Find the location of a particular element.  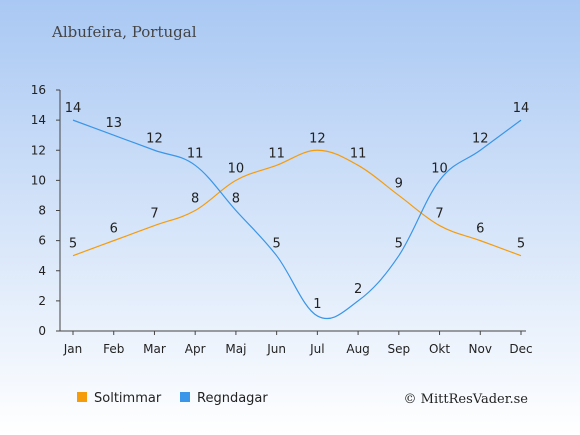

x-tick-label: Apr is located at coordinates (195, 349).